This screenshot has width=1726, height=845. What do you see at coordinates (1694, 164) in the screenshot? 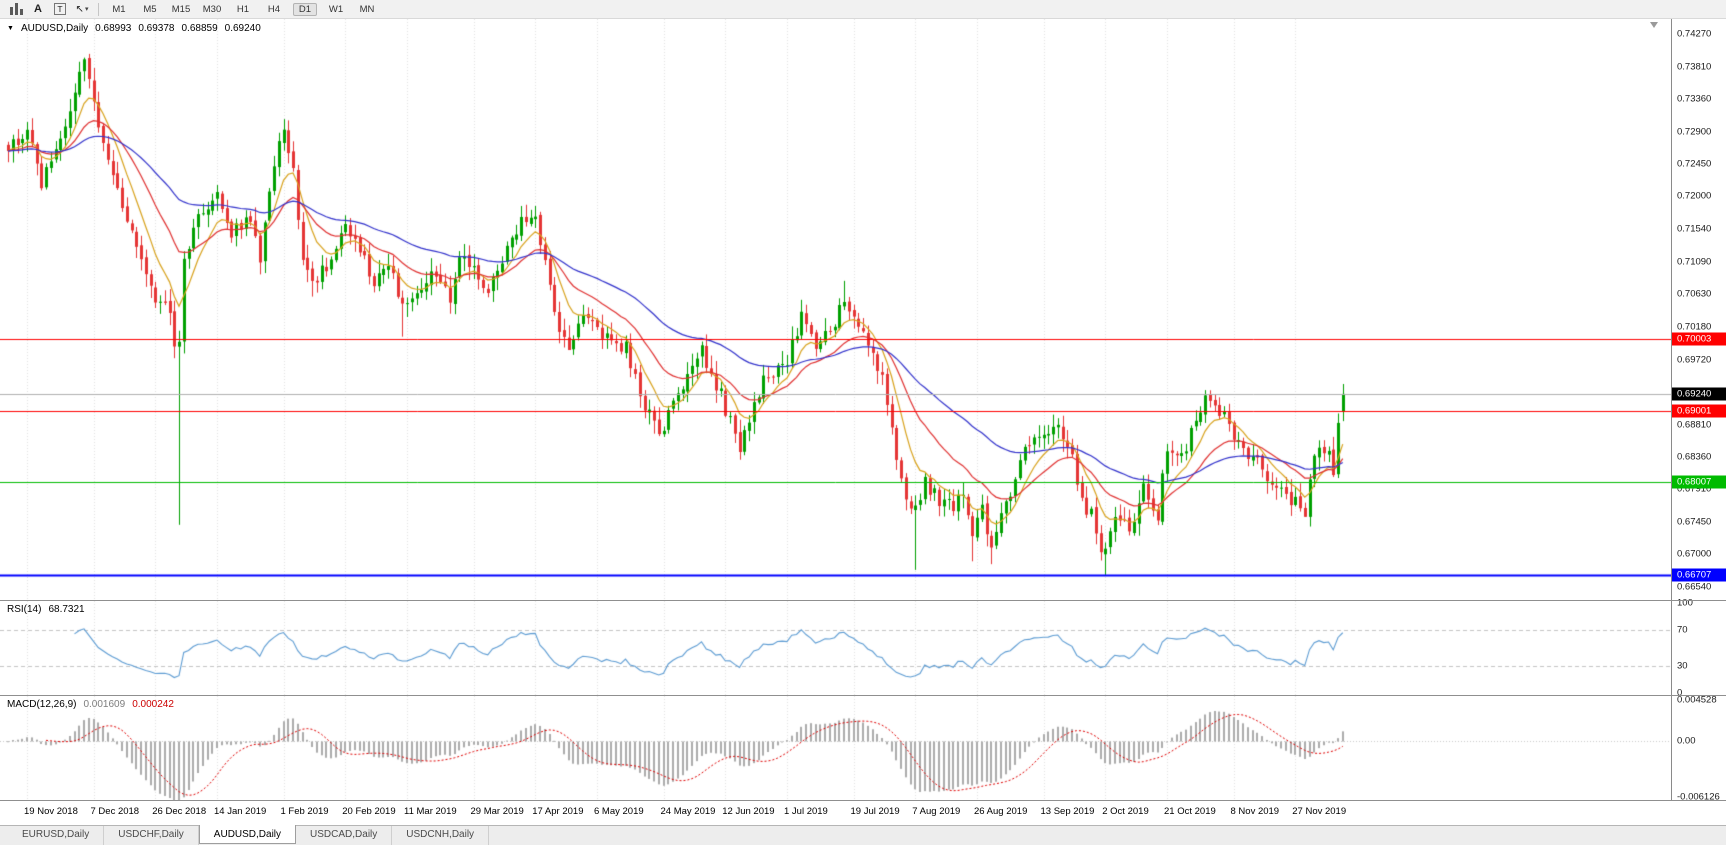
I see `price-axis-tick: 0.72450` at bounding box center [1694, 164].